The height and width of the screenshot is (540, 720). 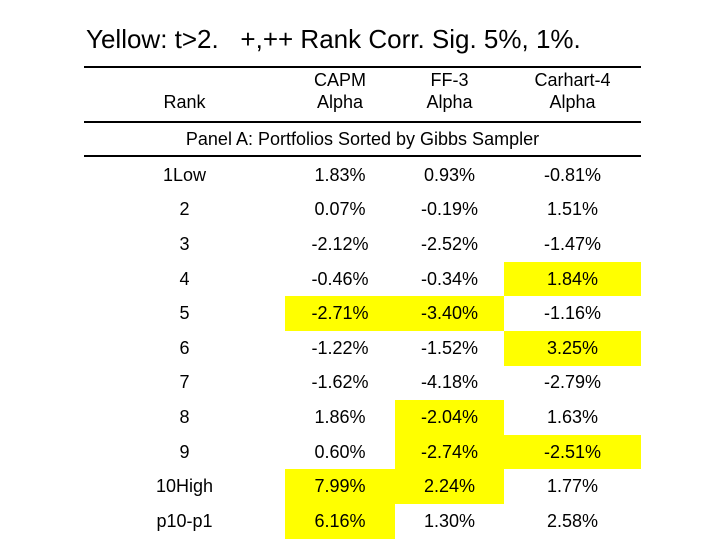 I want to click on carhart4-alpha-cell: 1.63%, so click(x=572, y=416).